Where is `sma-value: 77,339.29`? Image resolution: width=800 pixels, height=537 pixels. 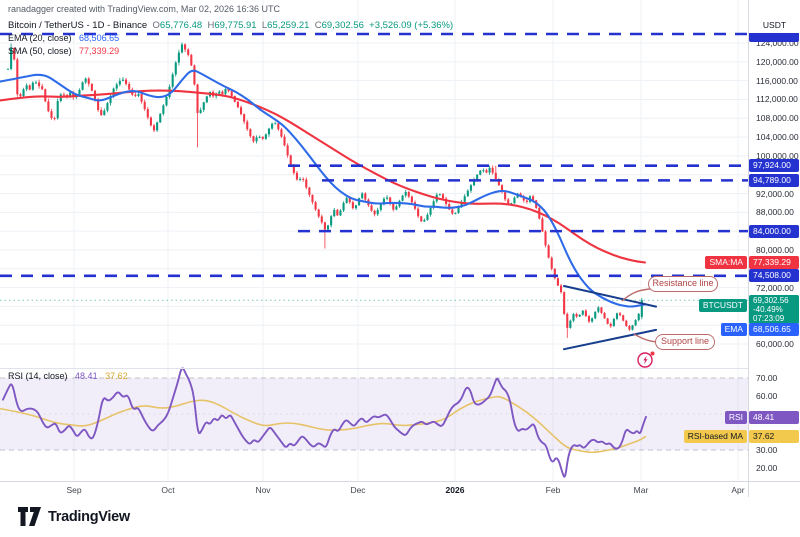 sma-value: 77,339.29 is located at coordinates (99, 51).